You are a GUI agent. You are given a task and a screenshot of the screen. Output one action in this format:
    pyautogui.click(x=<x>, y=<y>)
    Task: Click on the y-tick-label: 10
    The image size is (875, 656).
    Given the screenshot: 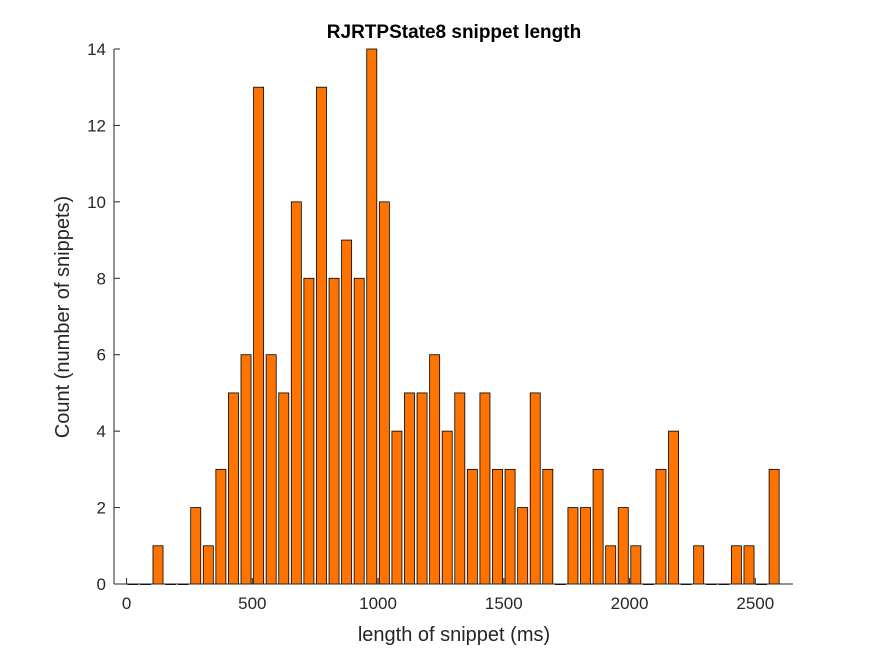 What is the action you would take?
    pyautogui.click(x=96, y=202)
    